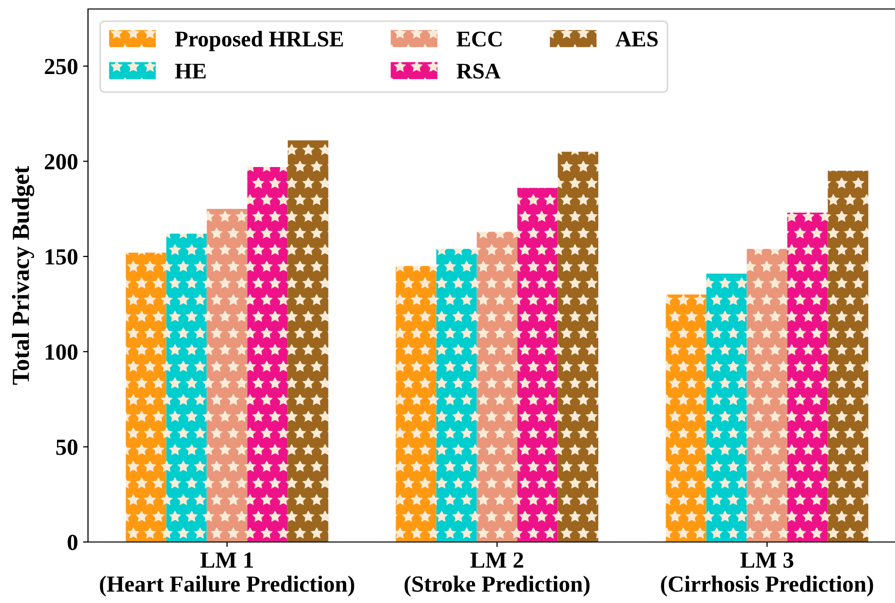  Describe the element at coordinates (478, 71) in the screenshot. I see `legend-label: RSA` at that location.